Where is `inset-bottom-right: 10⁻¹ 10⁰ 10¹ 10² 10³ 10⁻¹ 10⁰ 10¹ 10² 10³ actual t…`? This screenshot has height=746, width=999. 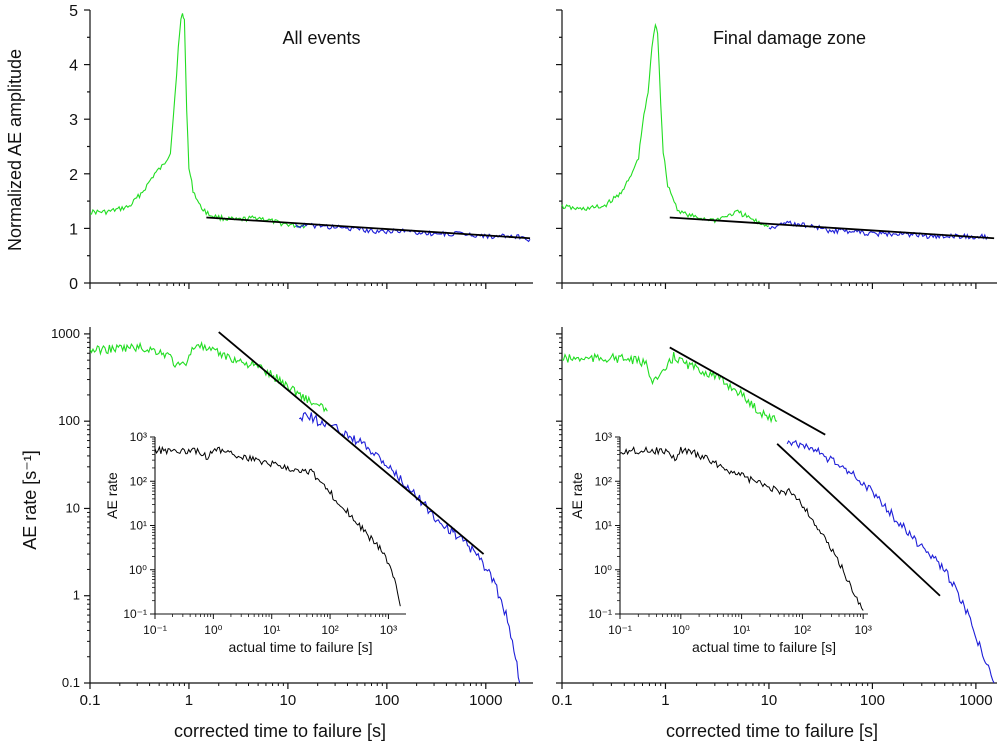
inset-bottom-right: 10⁻¹ 10⁰ 10¹ 10² 10³ 10⁻¹ 10⁰ 10¹ 10² 10³ actual t… is located at coordinates (720, 542).